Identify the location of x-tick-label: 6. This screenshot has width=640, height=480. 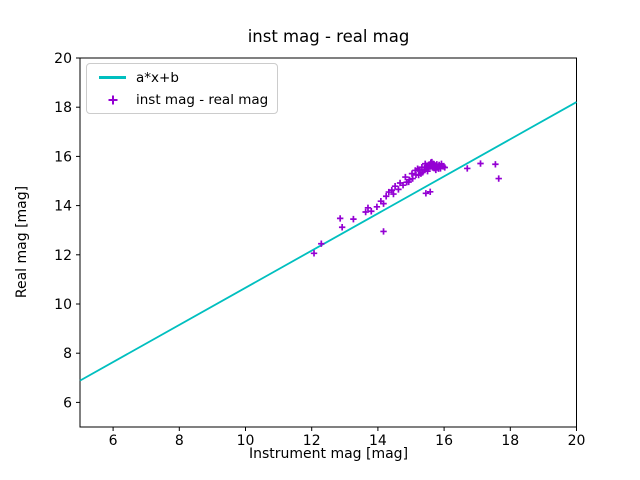
(113, 441).